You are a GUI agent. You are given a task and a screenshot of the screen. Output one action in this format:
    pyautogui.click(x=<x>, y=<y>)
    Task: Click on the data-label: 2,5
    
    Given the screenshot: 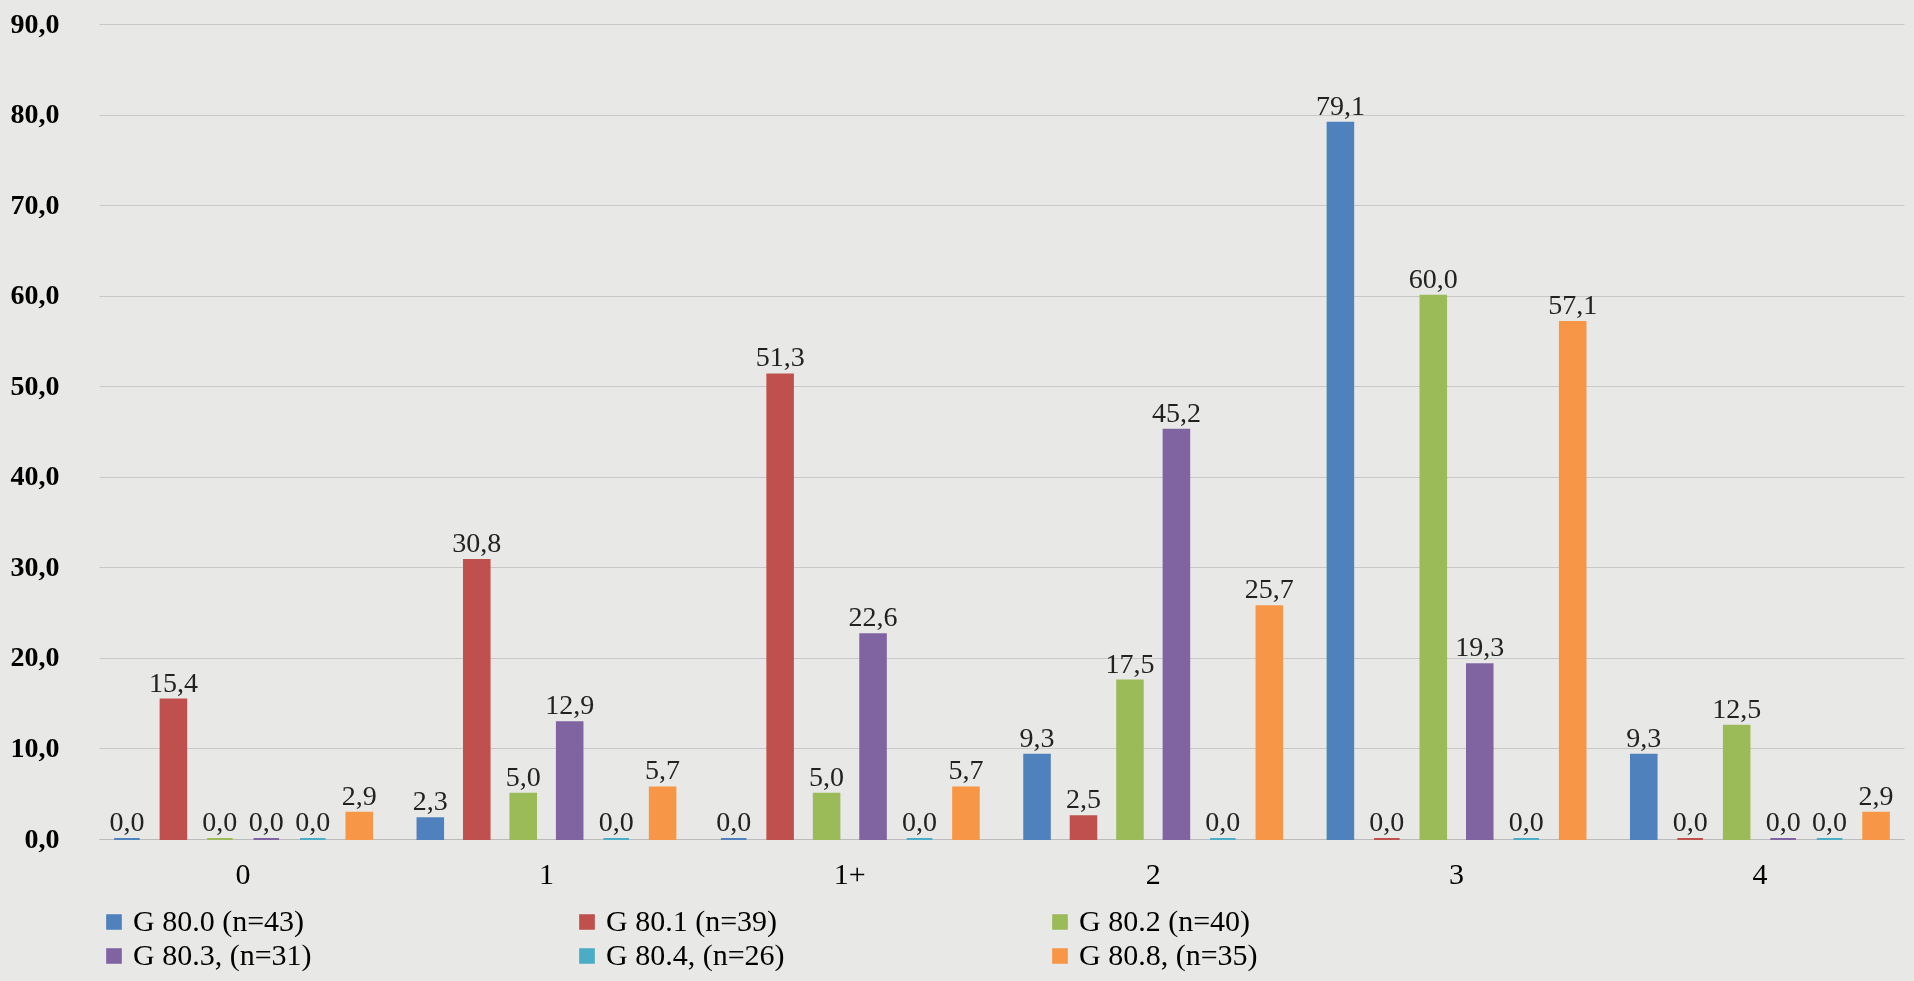 What is the action you would take?
    pyautogui.click(x=1083, y=799)
    